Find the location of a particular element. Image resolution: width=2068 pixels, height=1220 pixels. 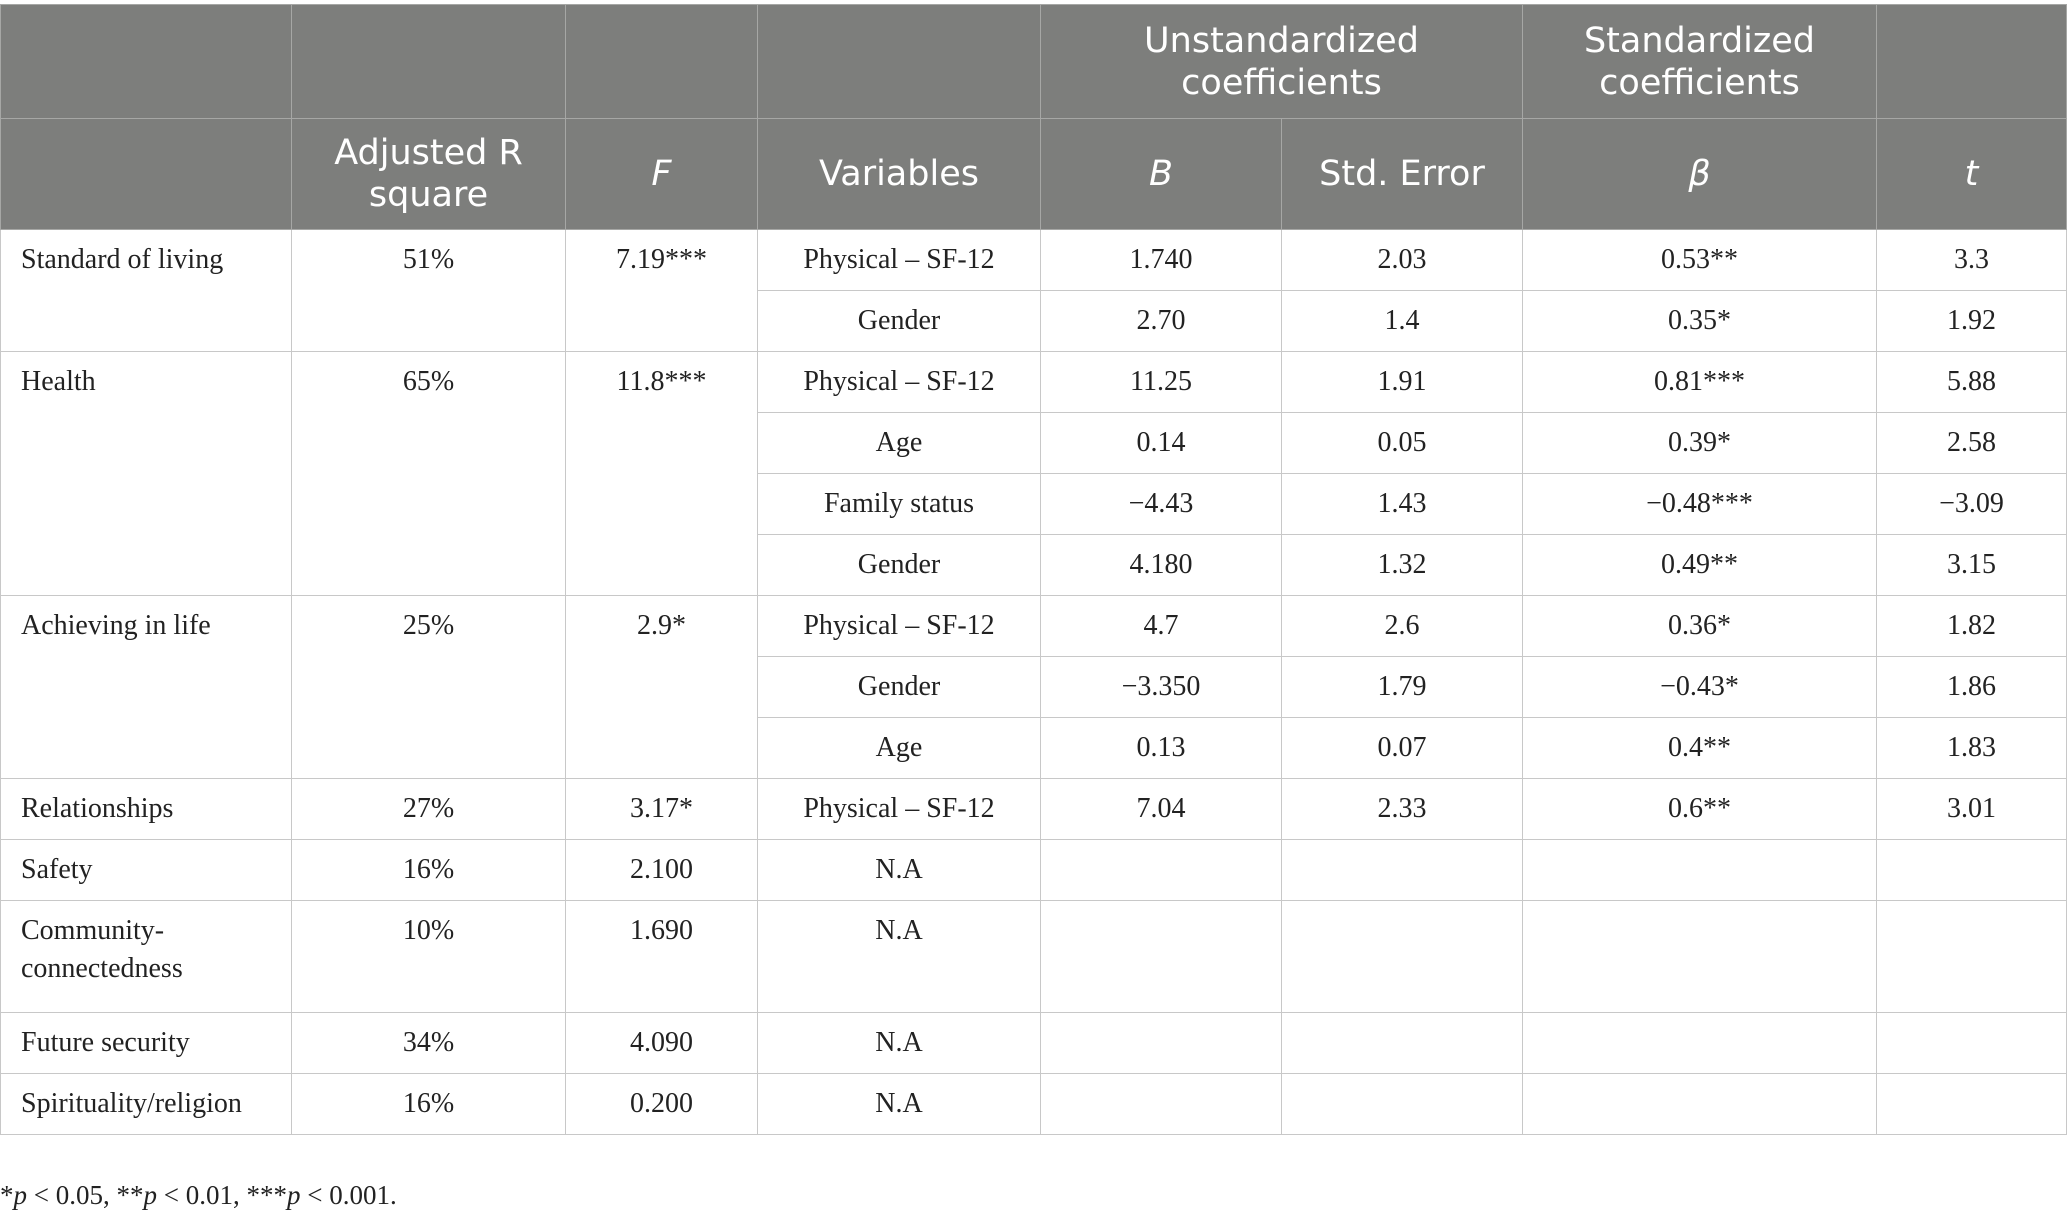

beta-cell: 0.4** is located at coordinates (1699, 748).